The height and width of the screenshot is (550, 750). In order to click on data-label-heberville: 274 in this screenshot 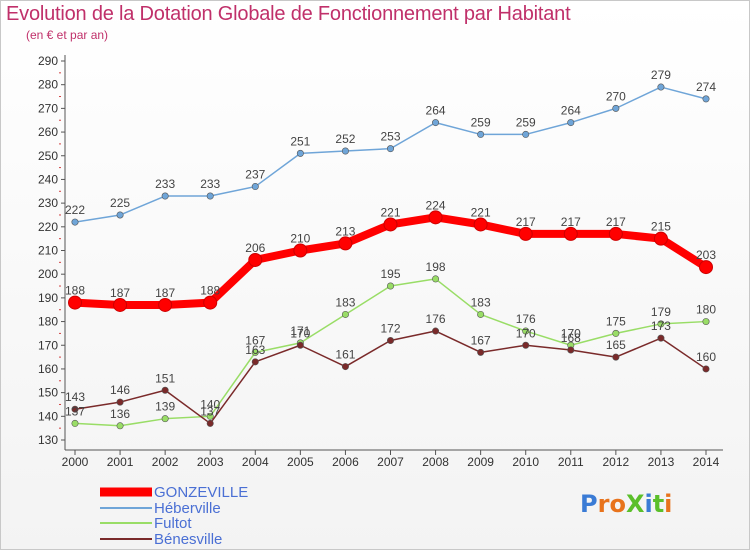, I will do `click(706, 87)`.